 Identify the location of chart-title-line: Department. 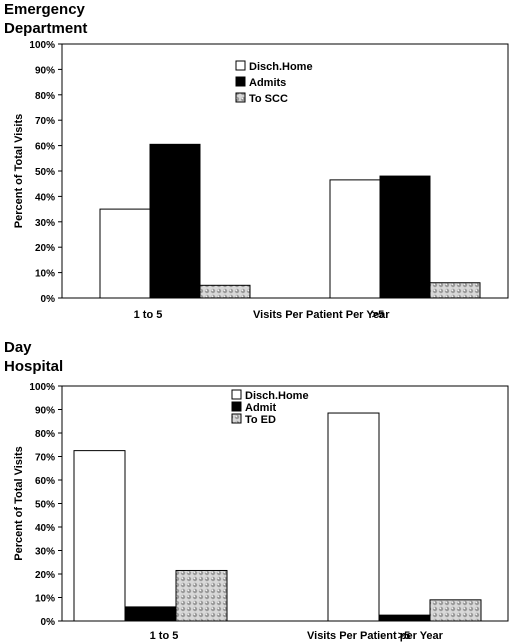
(46, 28).